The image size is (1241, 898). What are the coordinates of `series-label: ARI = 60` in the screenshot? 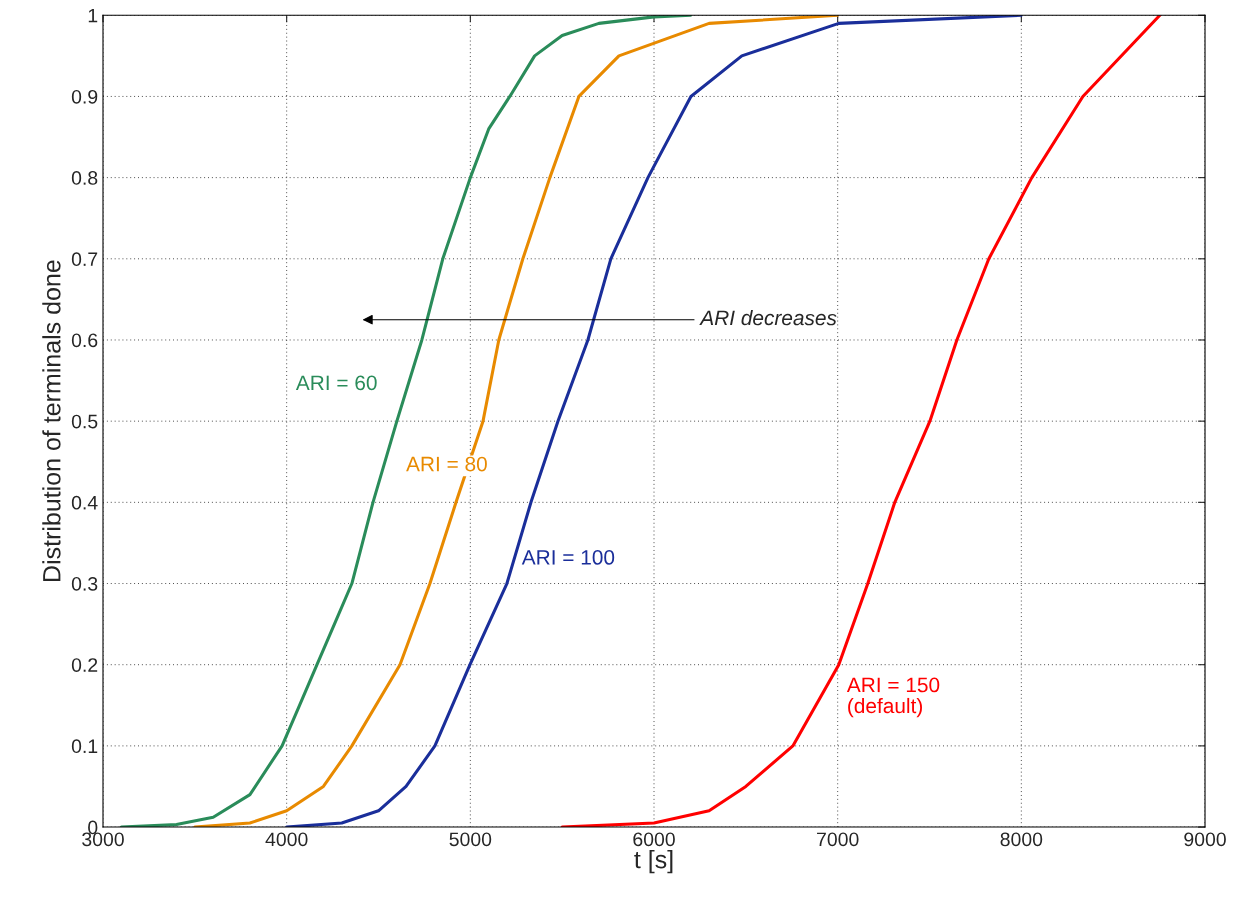 It's located at (336, 383).